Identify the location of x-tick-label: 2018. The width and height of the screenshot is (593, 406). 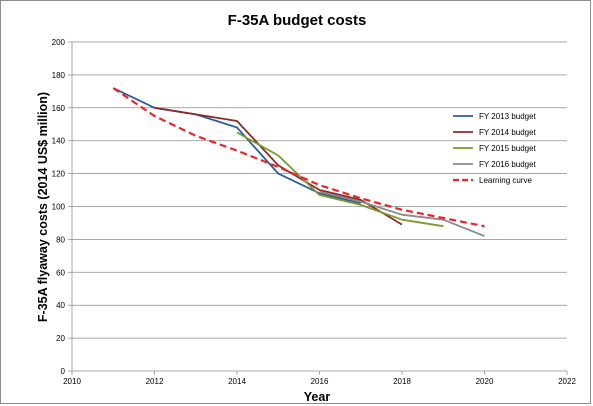
(402, 381).